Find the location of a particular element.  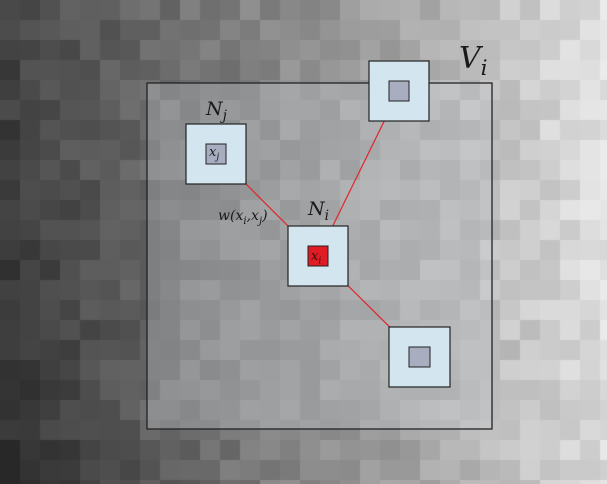

pixel-xi is located at coordinates (318, 256).